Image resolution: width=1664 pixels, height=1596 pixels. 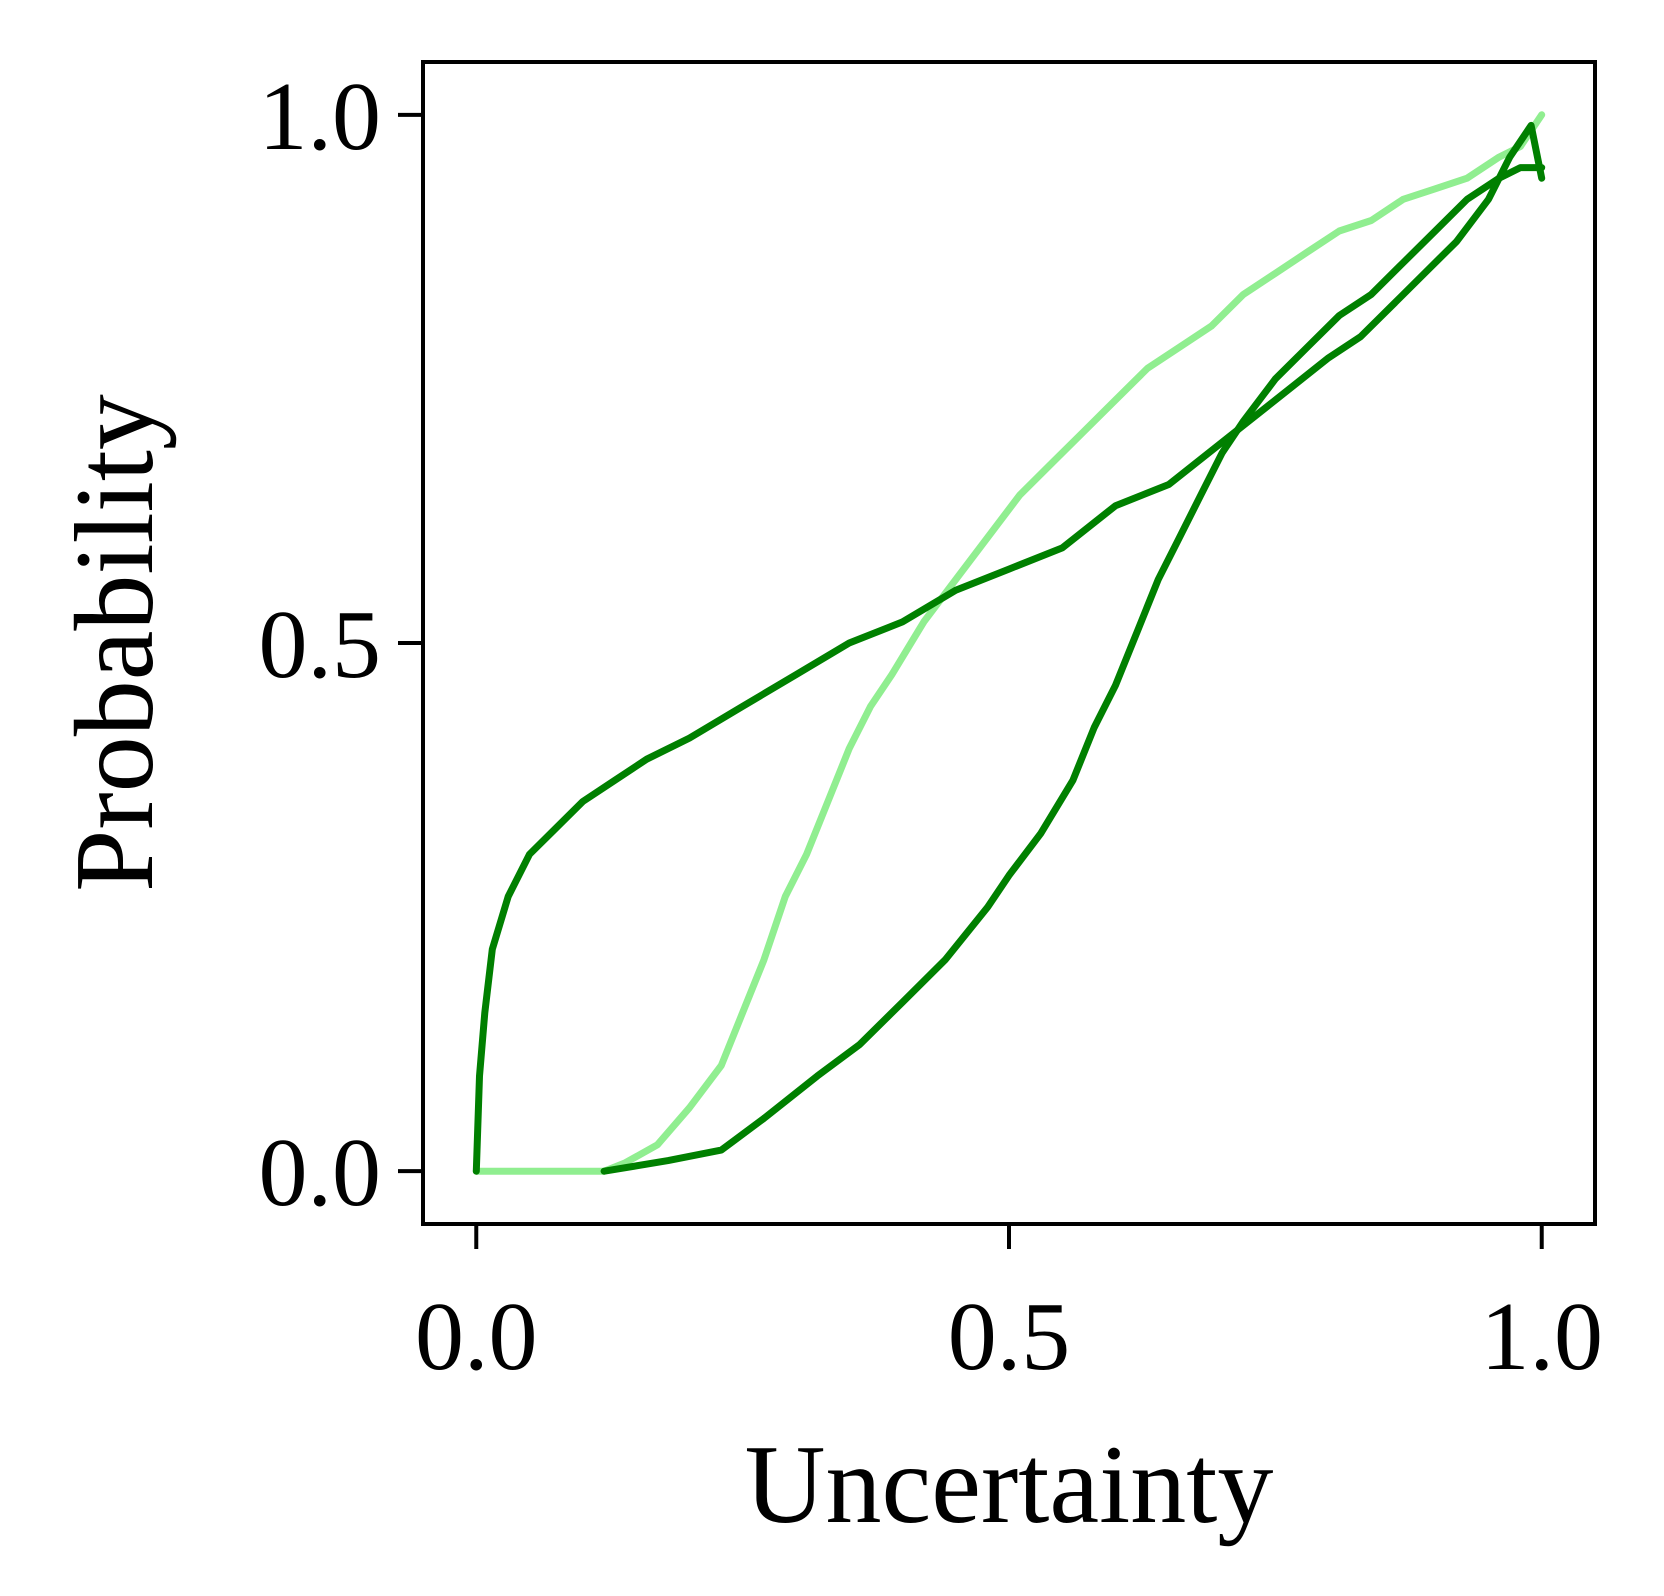 I want to click on x-tick-label: 0.5, so click(x=1009, y=1337).